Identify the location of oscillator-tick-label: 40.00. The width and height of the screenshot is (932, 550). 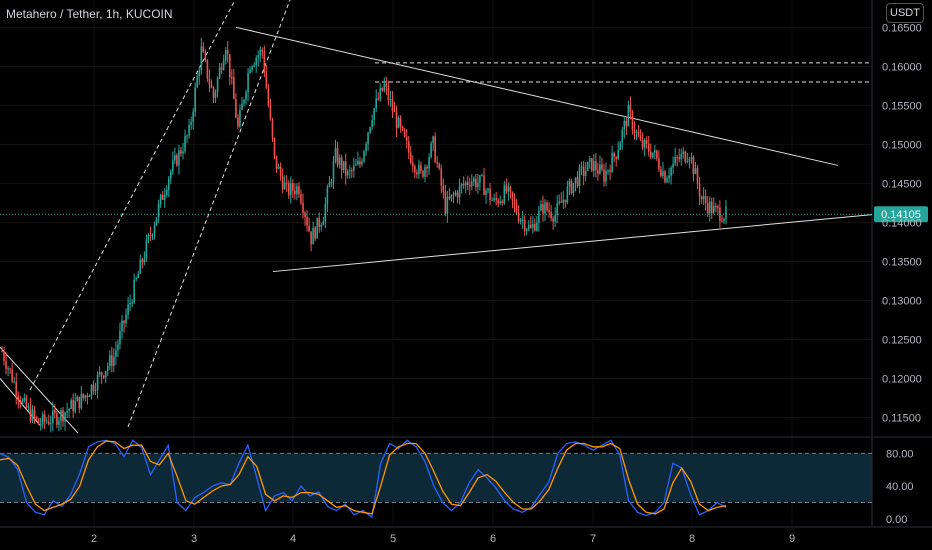
(900, 487).